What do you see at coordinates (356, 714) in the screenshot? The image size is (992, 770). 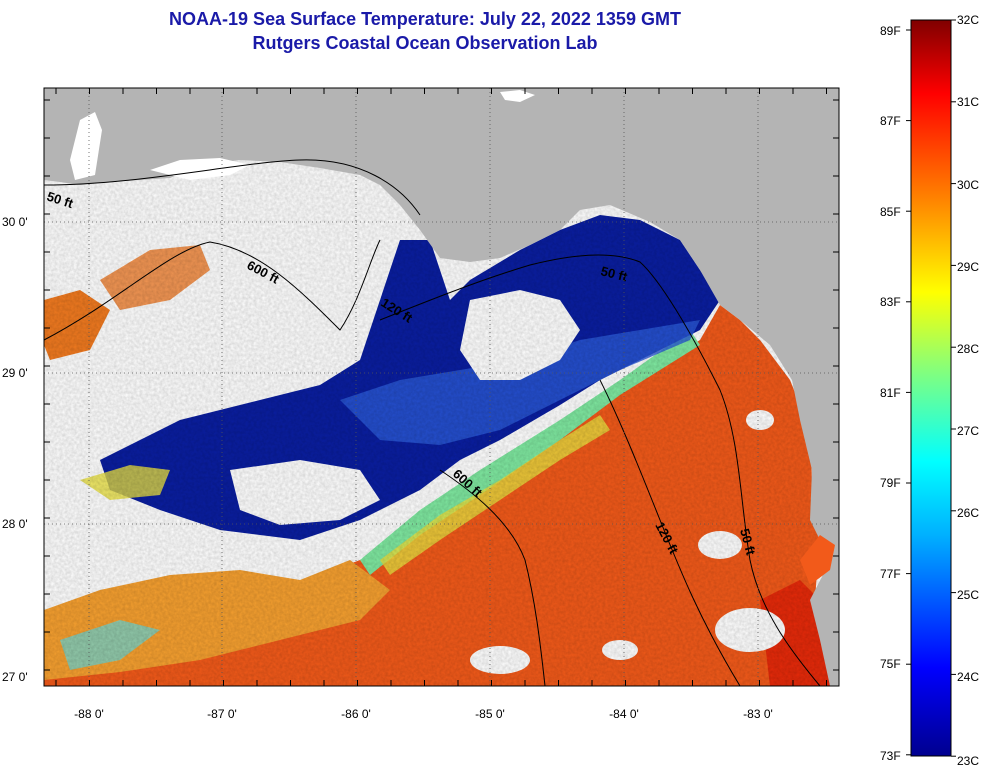 I see `lon-label: -86 0'` at bounding box center [356, 714].